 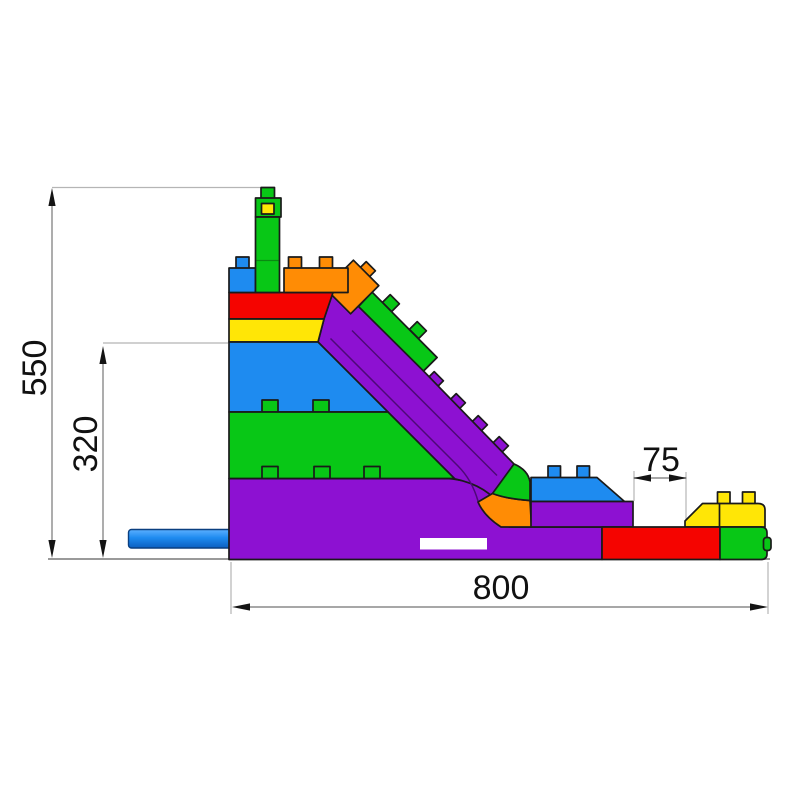 I want to click on landing-section, so click(x=582, y=496).